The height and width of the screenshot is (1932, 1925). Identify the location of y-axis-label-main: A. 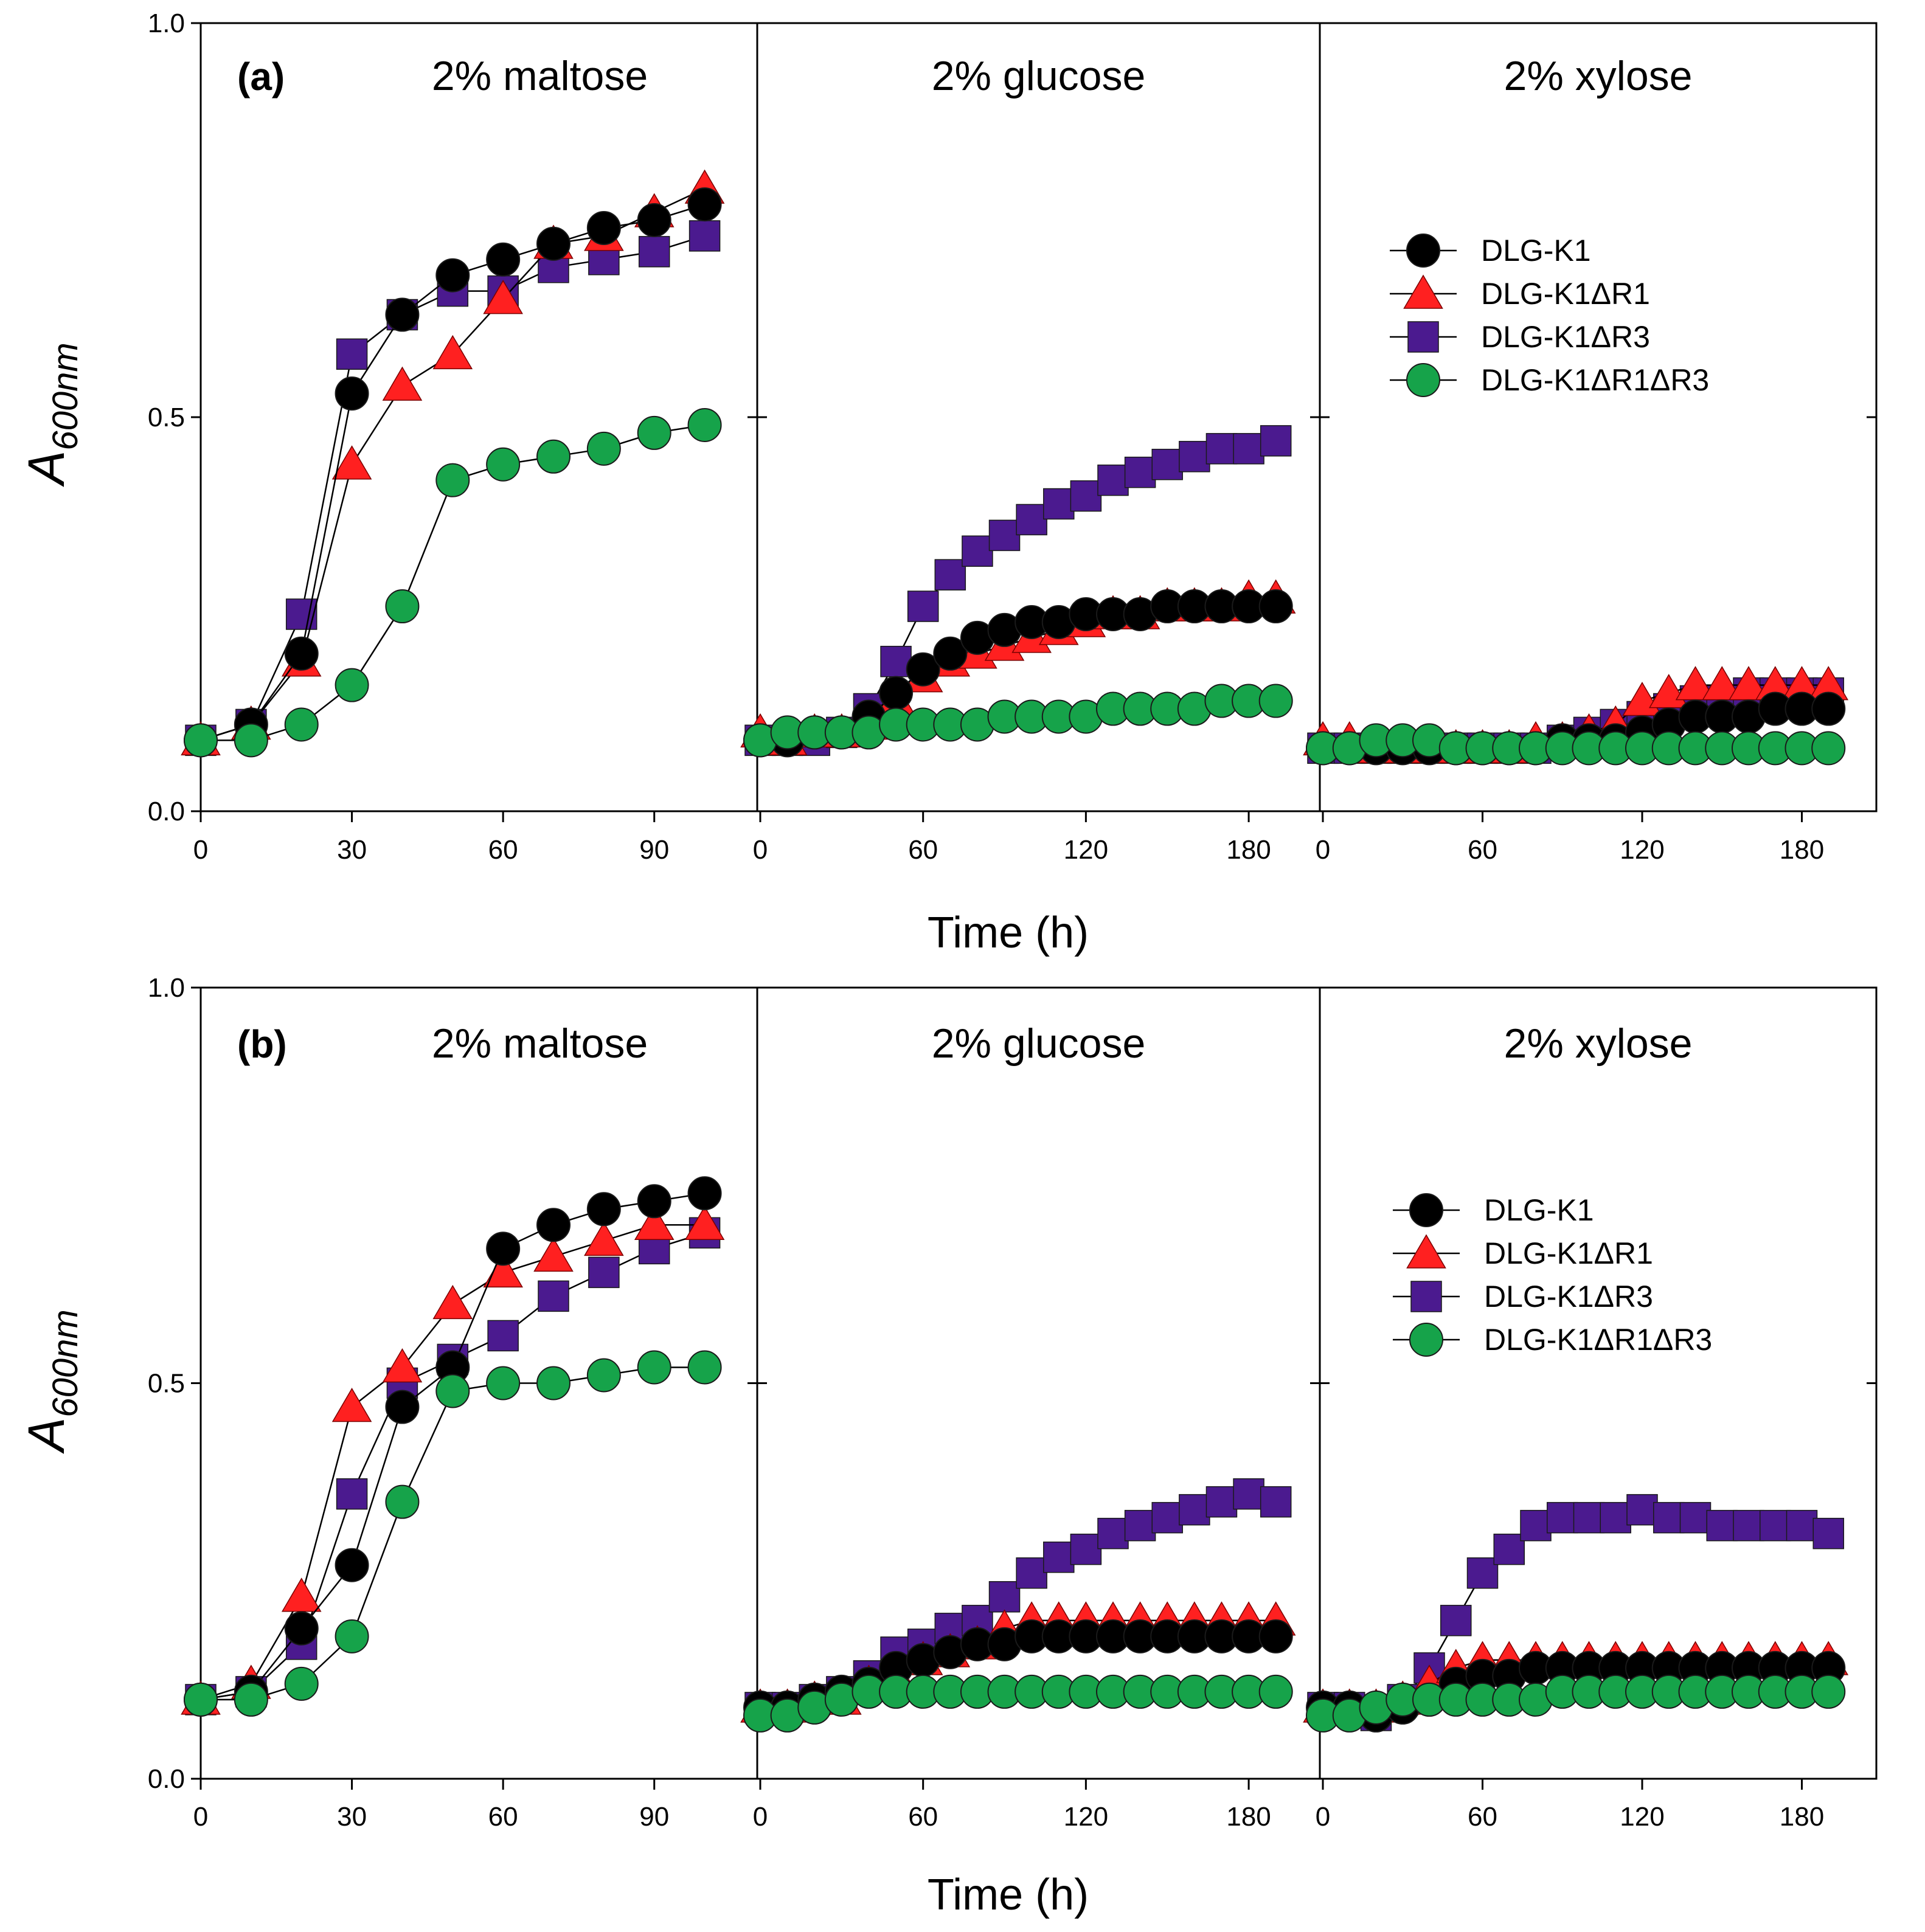
(46, 1436).